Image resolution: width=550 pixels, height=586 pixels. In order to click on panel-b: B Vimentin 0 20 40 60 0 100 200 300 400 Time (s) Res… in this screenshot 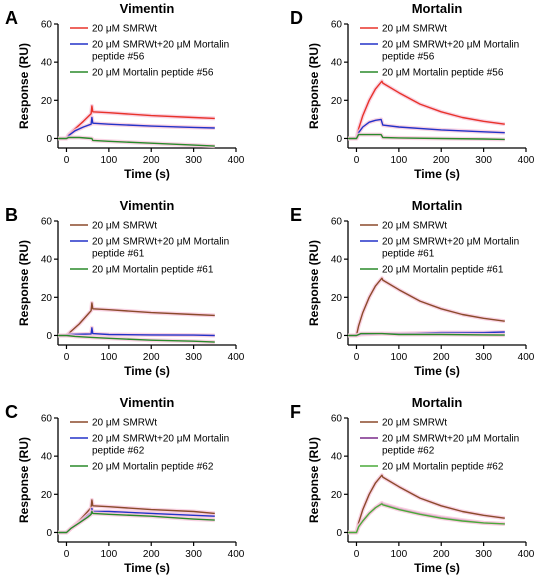, I will do `click(125, 288)`.